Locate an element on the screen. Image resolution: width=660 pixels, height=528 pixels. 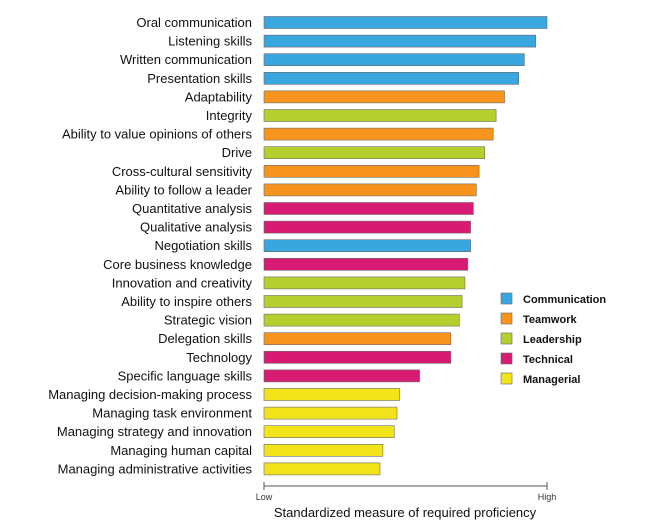
category-label: Written communication is located at coordinates (186, 59).